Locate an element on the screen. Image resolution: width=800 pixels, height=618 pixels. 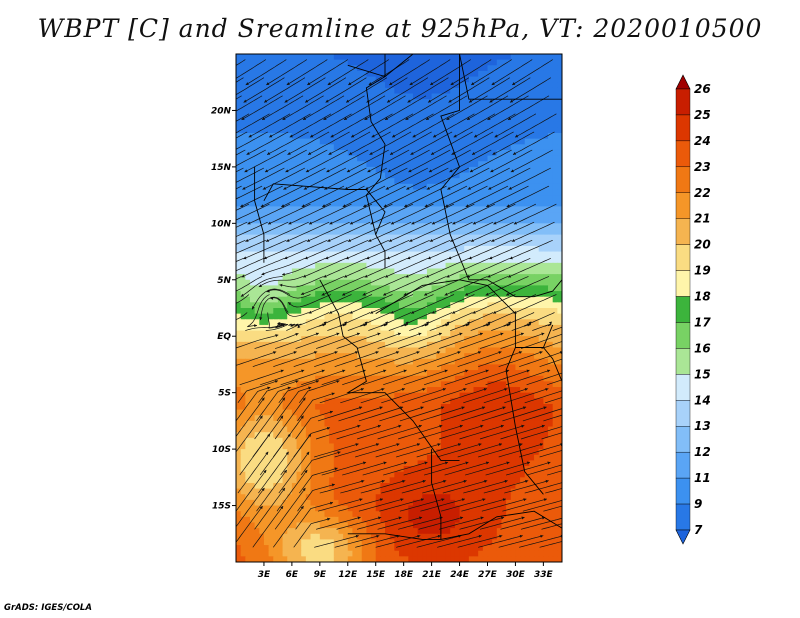
lat-tick-label: 20N is located at coordinates (221, 111).